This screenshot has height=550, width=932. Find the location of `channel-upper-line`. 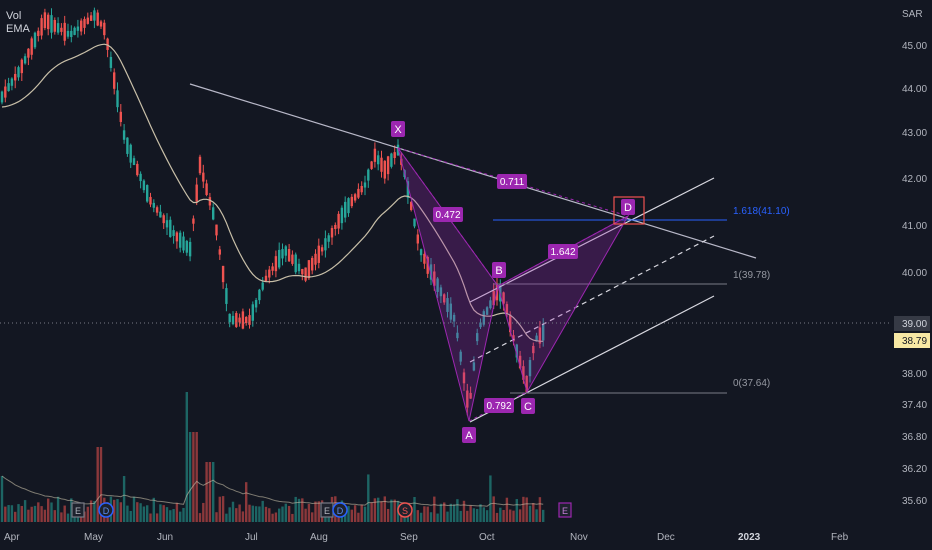

channel-upper-line is located at coordinates (592, 240).